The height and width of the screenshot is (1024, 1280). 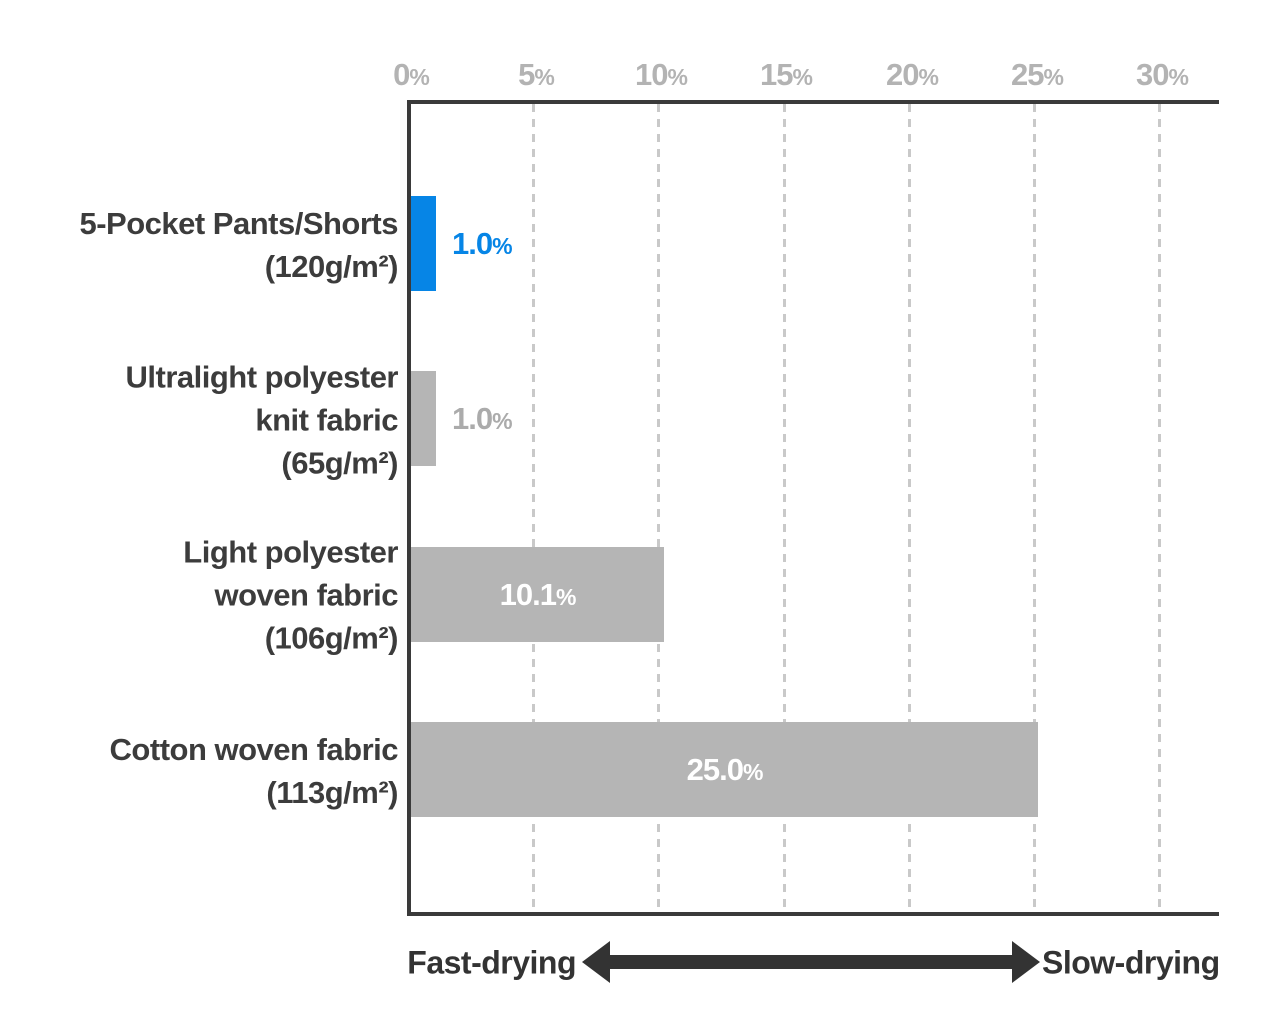 I want to click on category-line: 5-Pocket Pants/Shorts, so click(x=238, y=223).